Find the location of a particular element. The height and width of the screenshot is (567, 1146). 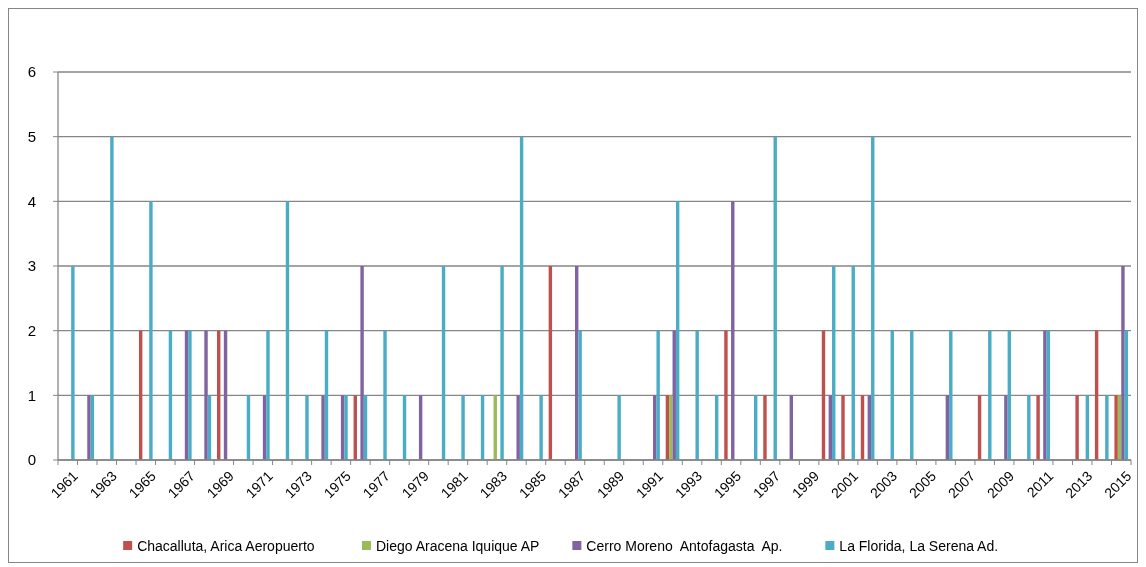

y-tick-label: 4 is located at coordinates (31, 201).